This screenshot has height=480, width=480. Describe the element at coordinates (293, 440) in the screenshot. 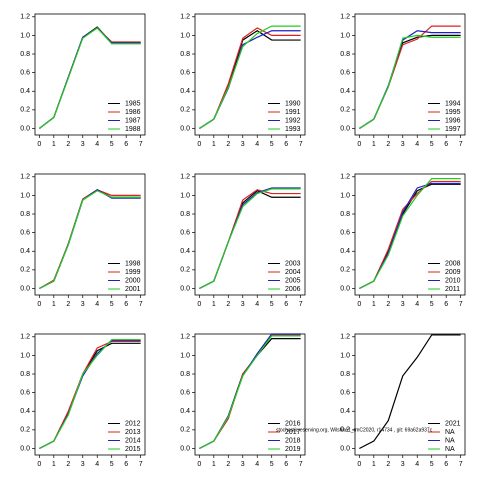

I see `legend-label: 2018` at that location.